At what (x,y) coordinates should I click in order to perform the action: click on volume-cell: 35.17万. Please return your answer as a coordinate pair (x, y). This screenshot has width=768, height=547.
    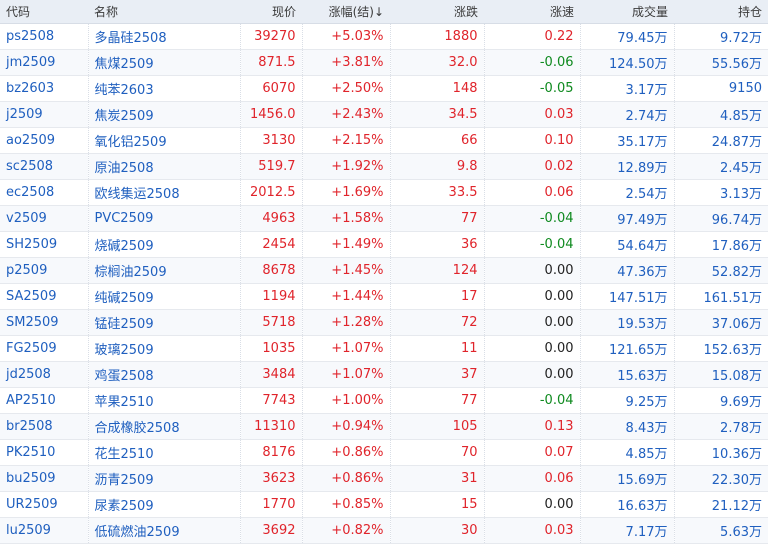
    Looking at the image, I should click on (627, 140).